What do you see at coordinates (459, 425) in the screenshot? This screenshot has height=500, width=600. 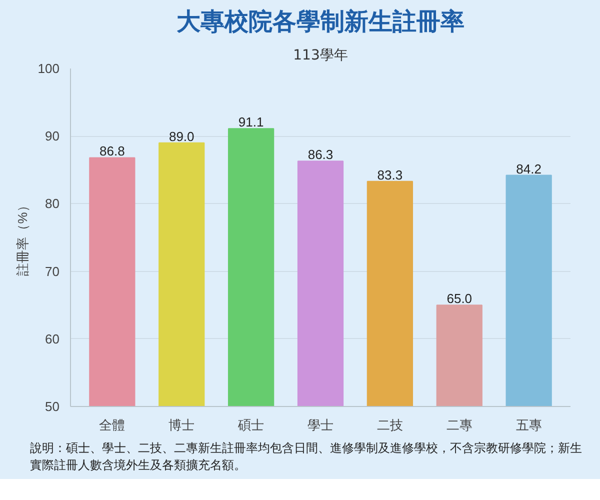 I see `x-tick-label: 二專` at bounding box center [459, 425].